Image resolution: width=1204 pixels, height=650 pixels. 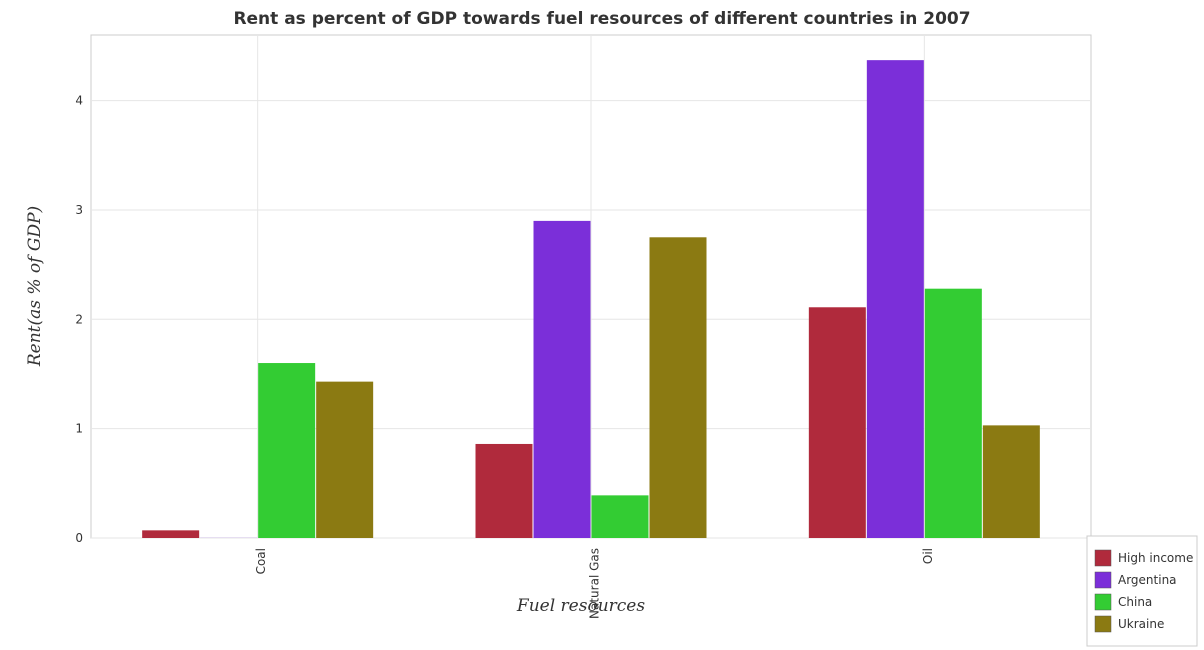 I want to click on legend-label: China, so click(x=1135, y=602).